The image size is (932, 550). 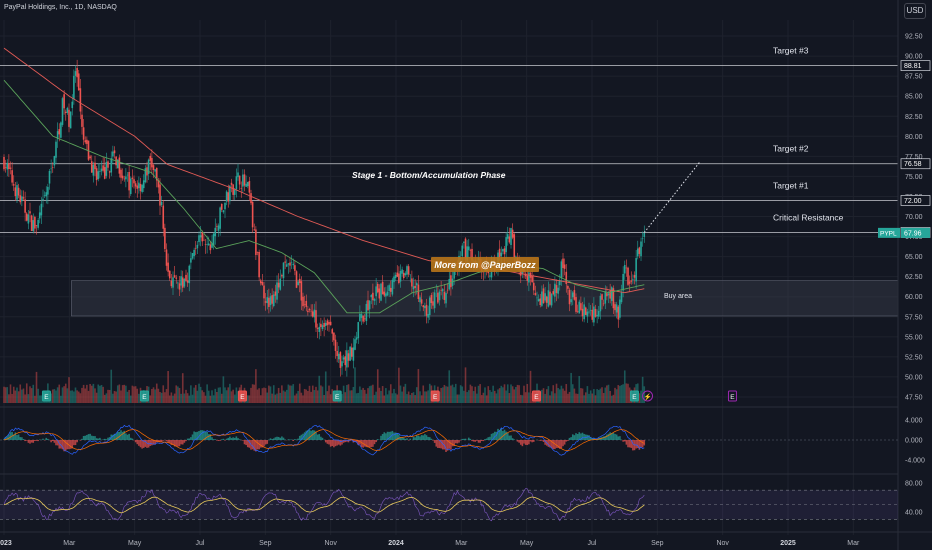 I want to click on price-tag-bg, so click(x=915, y=65).